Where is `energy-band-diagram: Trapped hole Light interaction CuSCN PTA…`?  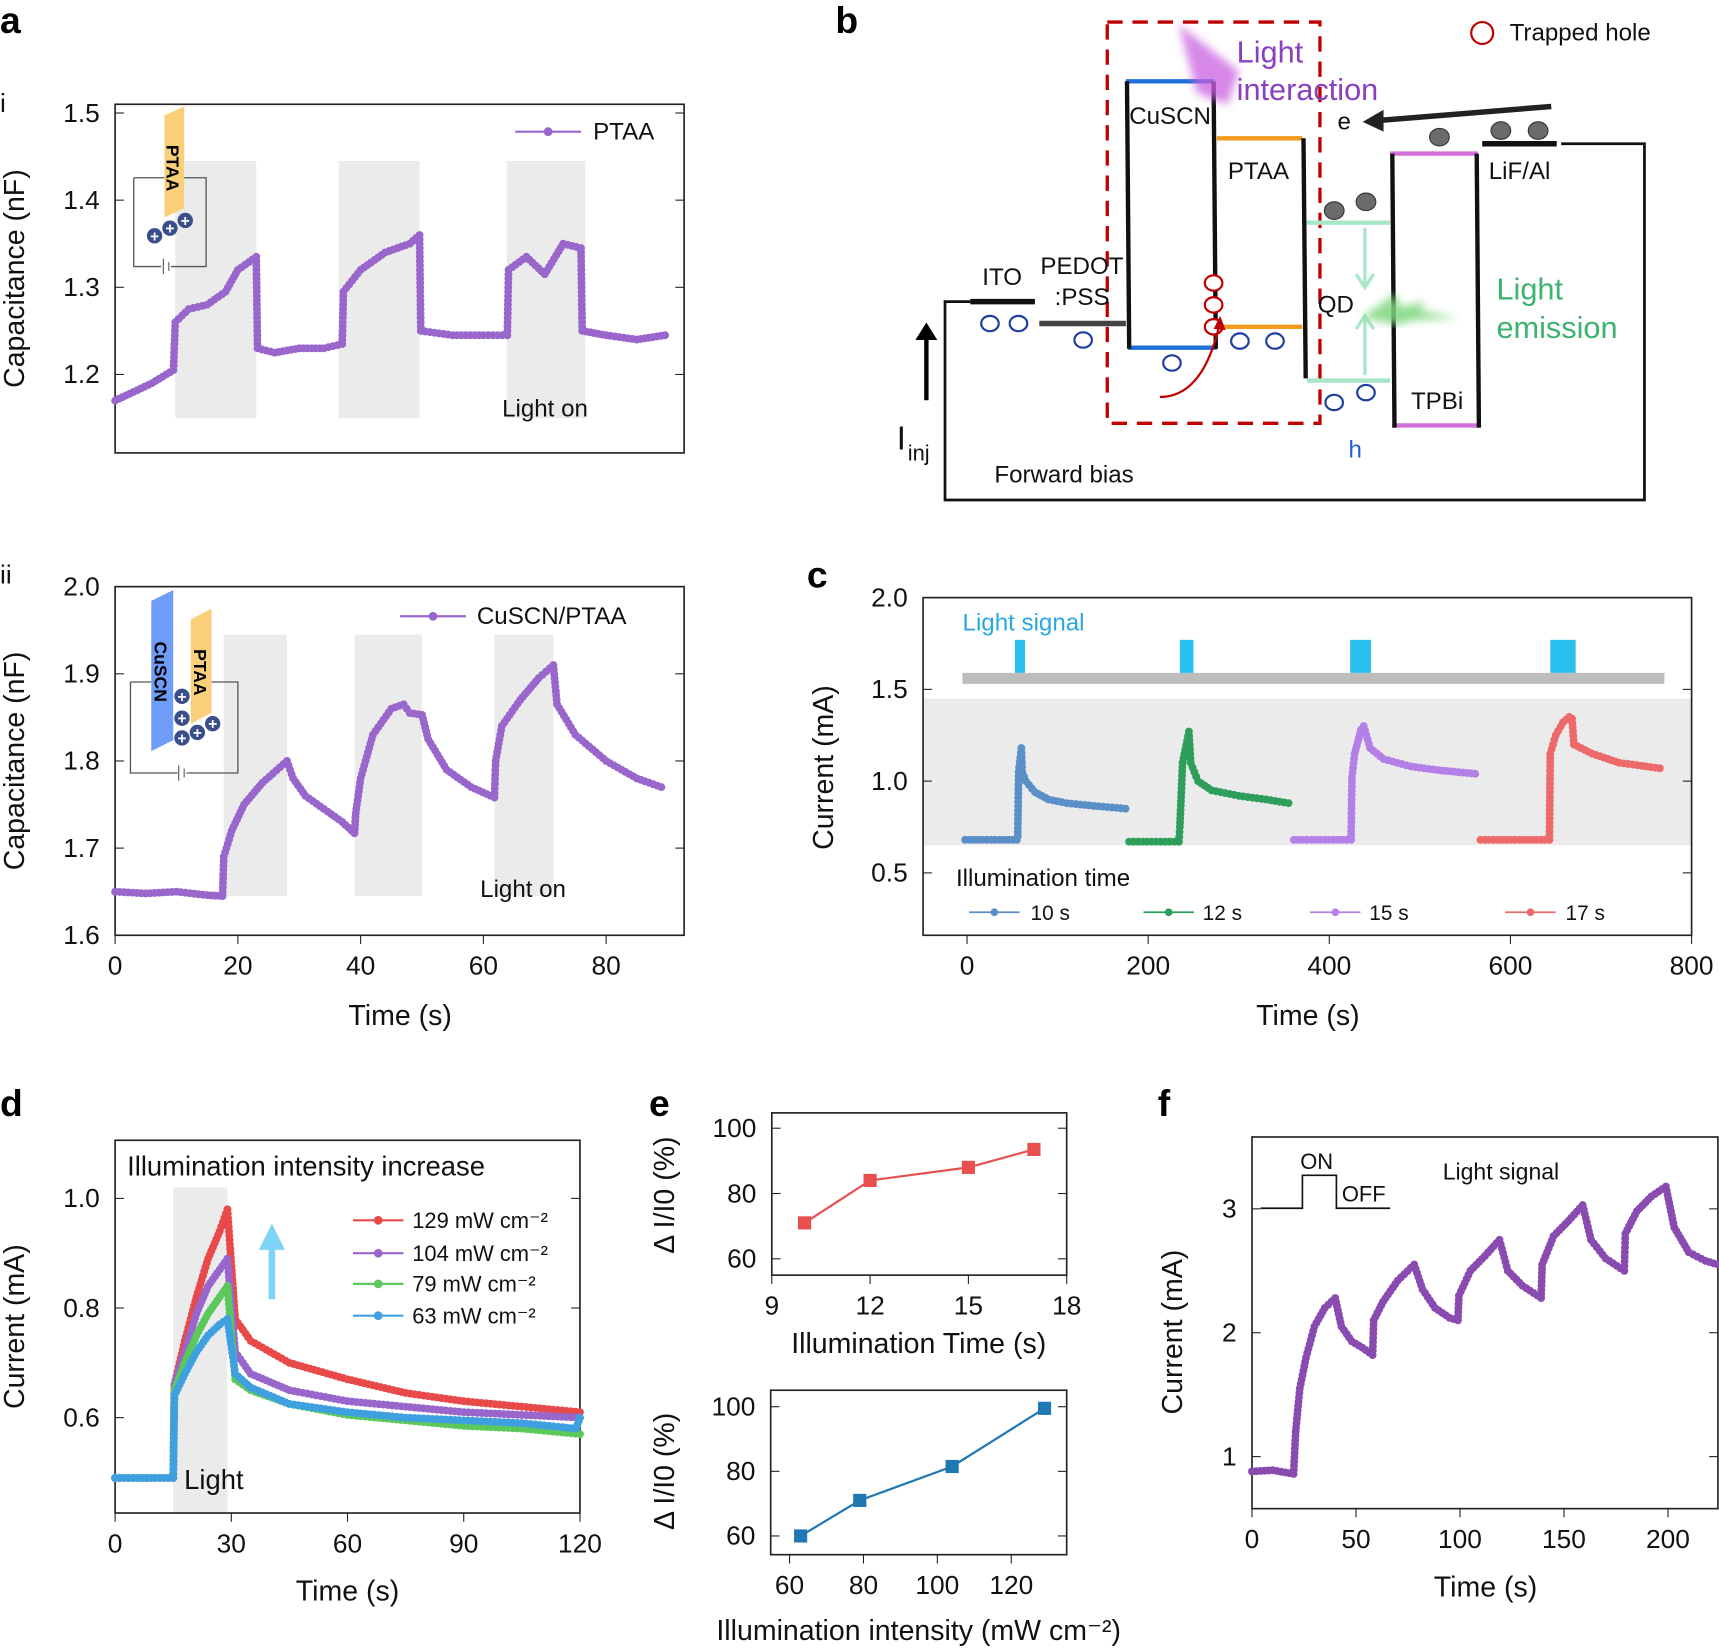 energy-band-diagram: Trapped hole Light interaction CuSCN PTA… is located at coordinates (1274, 261).